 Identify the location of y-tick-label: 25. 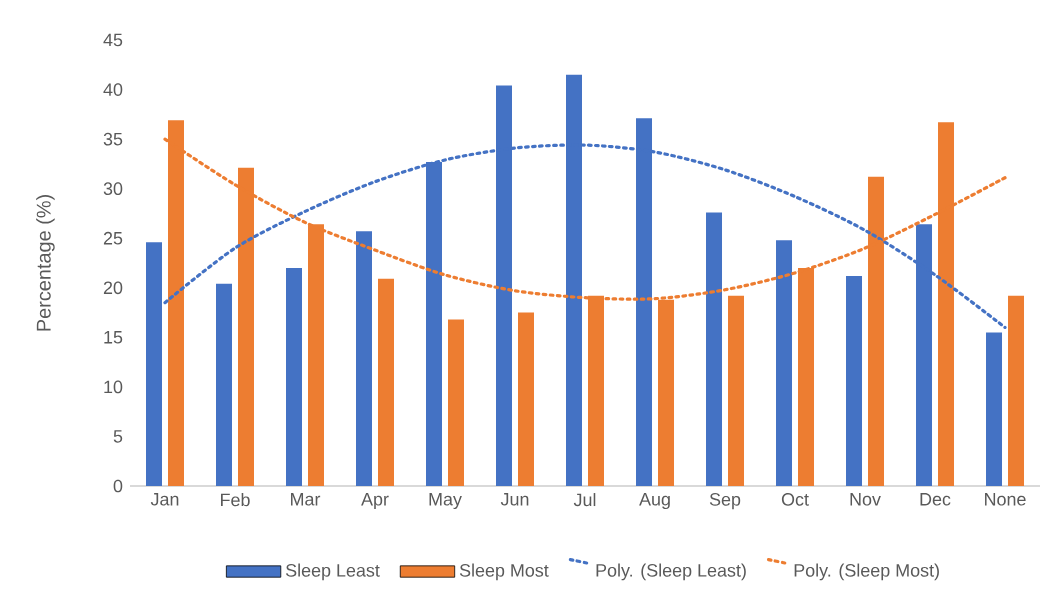
(113, 238).